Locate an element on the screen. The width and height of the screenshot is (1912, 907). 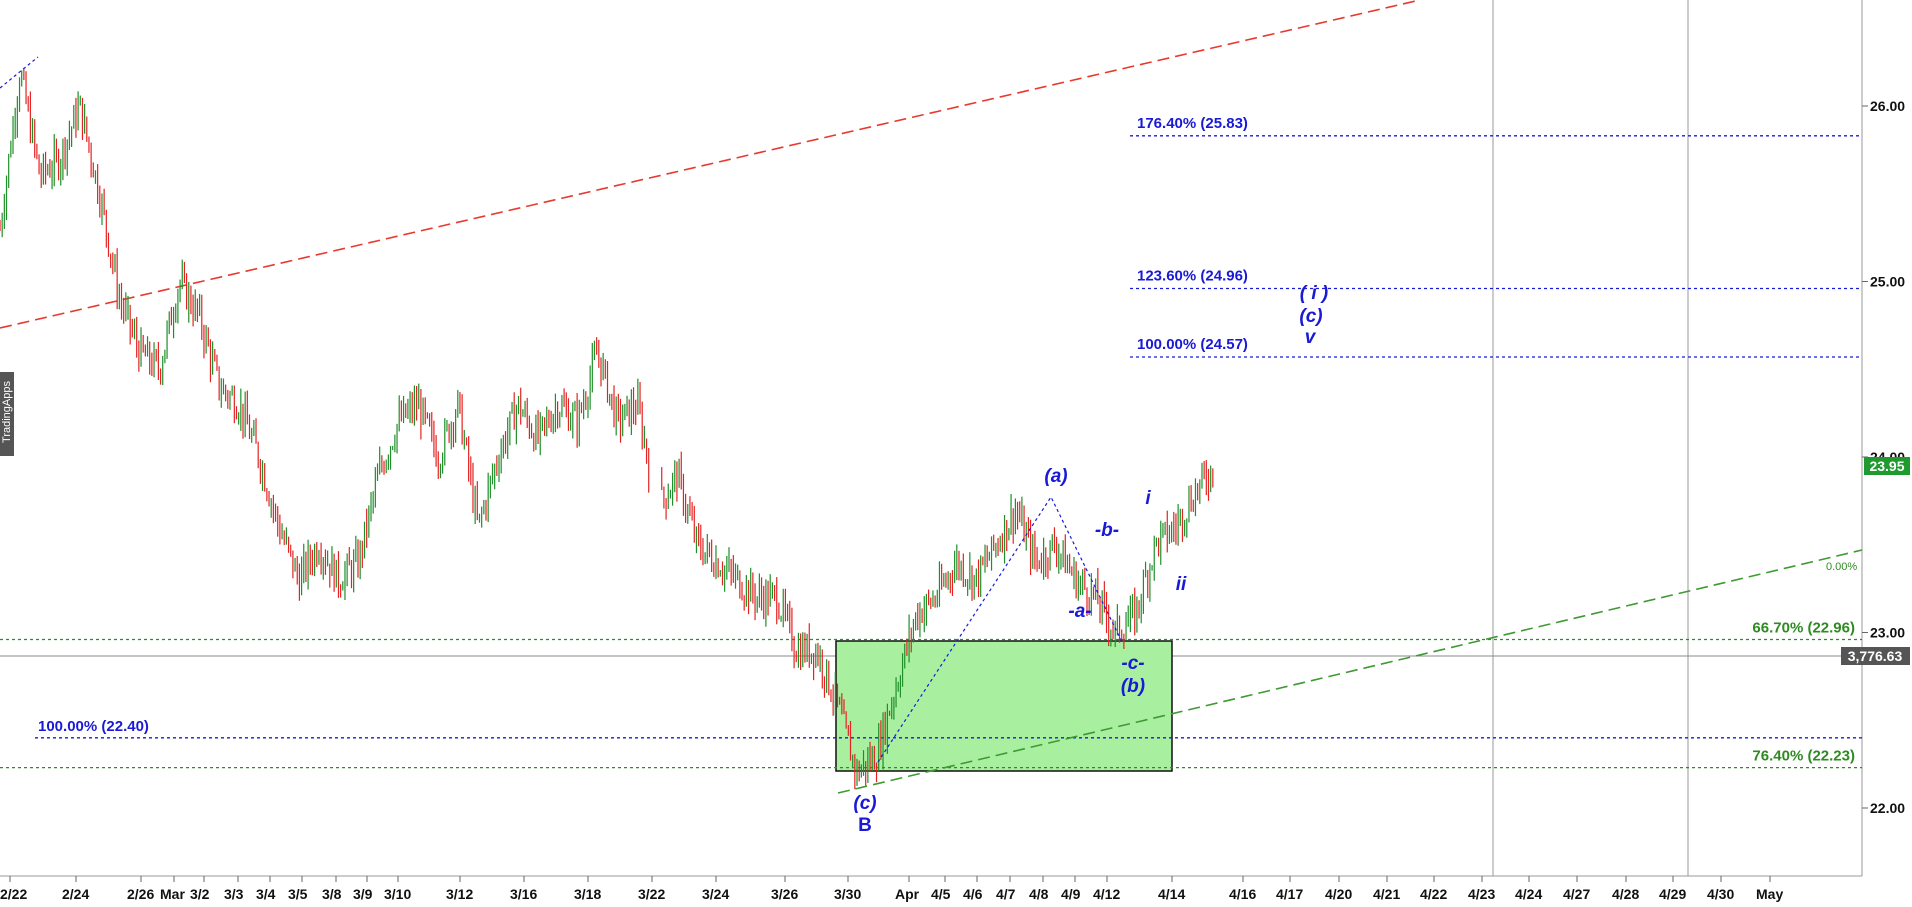
x-tick-label: 3/5 is located at coordinates (298, 894).